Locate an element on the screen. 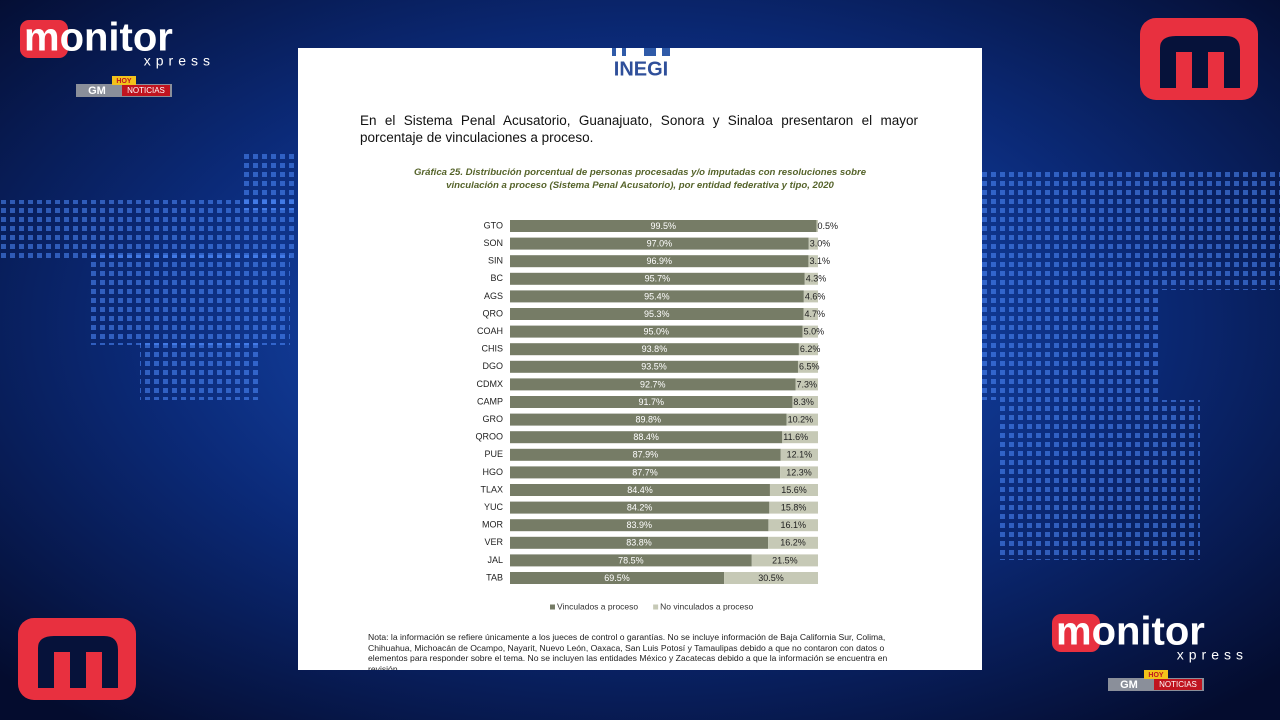  value-label: 12.1% is located at coordinates (800, 455).